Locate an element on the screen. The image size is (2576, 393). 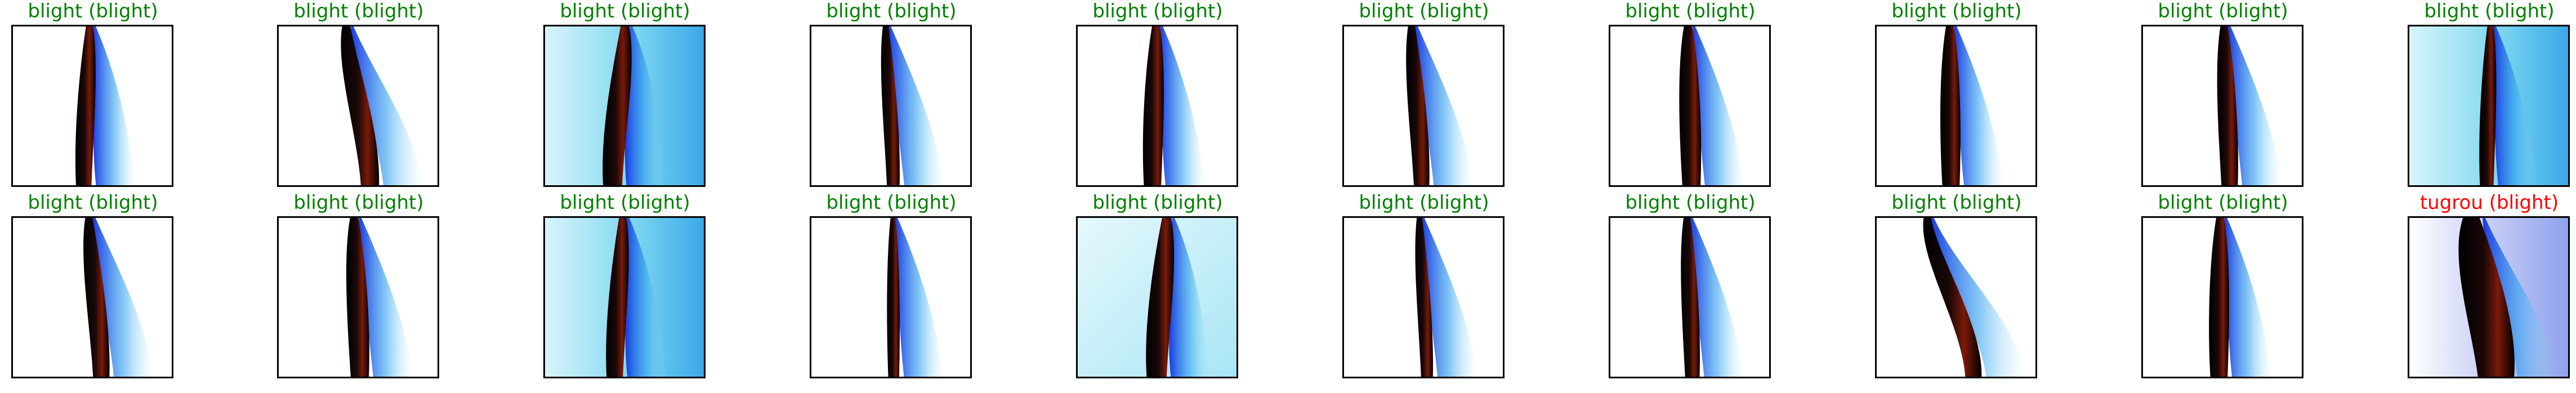
tile-title: tugrou (blight) is located at coordinates (2489, 202).